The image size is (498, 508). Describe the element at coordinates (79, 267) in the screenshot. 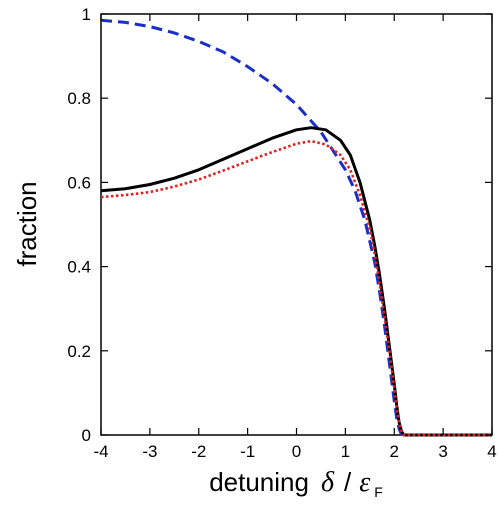

I see `y-tick-label: 0.4` at that location.